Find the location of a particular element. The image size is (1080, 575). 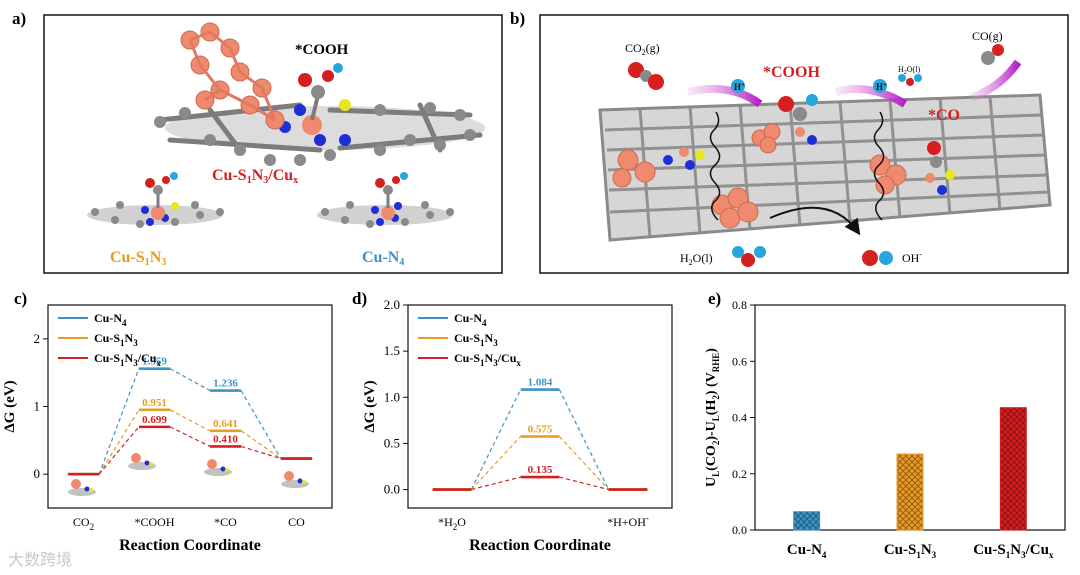

e-ylabel: UL(CO2)-UL(H2) (VRHE) is located at coordinates (712, 417).